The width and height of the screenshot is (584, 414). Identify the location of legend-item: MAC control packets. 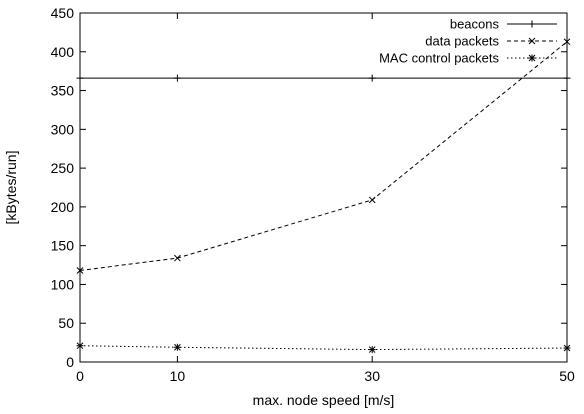
(468, 58).